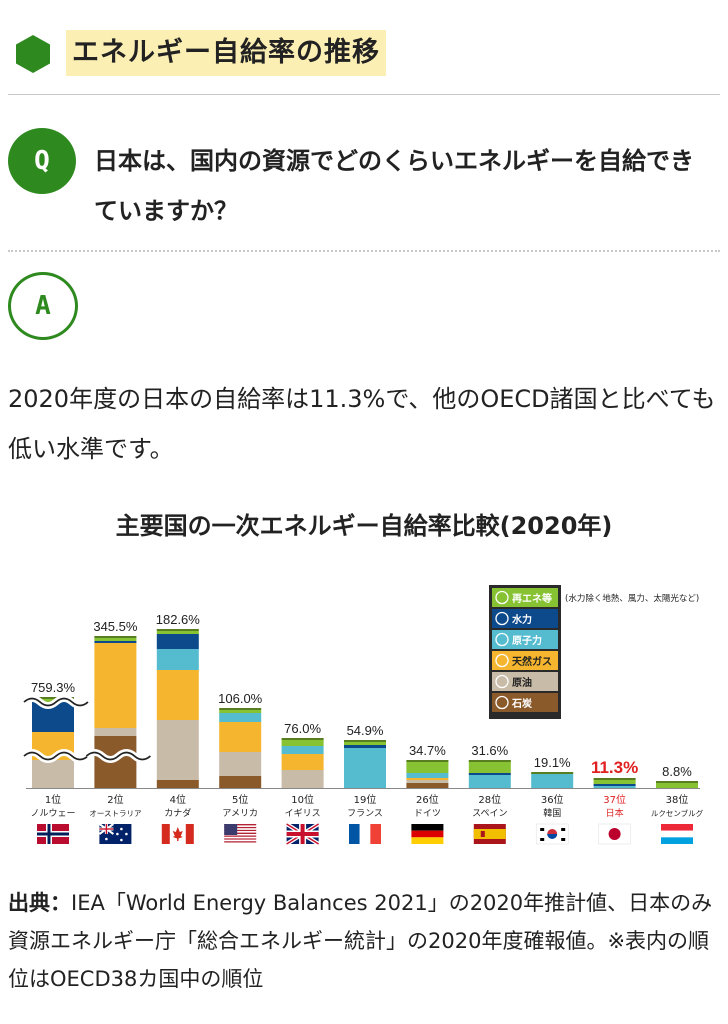 The width and height of the screenshot is (728, 1024). Describe the element at coordinates (427, 834) in the screenshot. I see `flag-germany-icon` at that location.